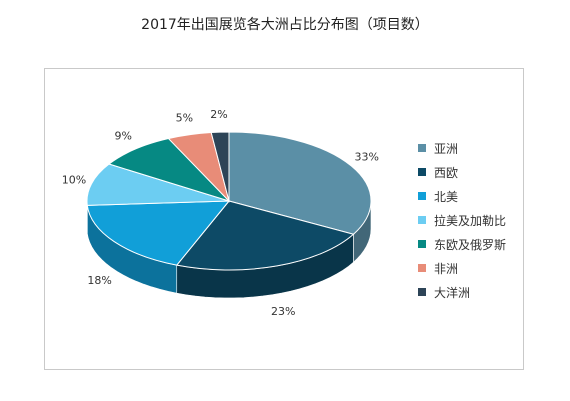  I want to click on legend-label-2: 北美, so click(446, 196).